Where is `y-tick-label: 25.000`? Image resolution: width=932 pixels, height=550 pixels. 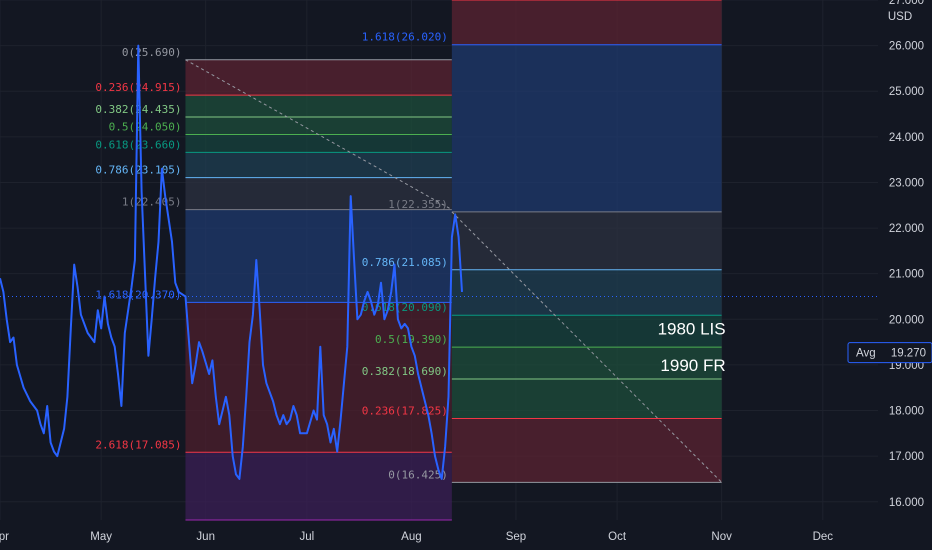 y-tick-label: 25.000 is located at coordinates (906, 92).